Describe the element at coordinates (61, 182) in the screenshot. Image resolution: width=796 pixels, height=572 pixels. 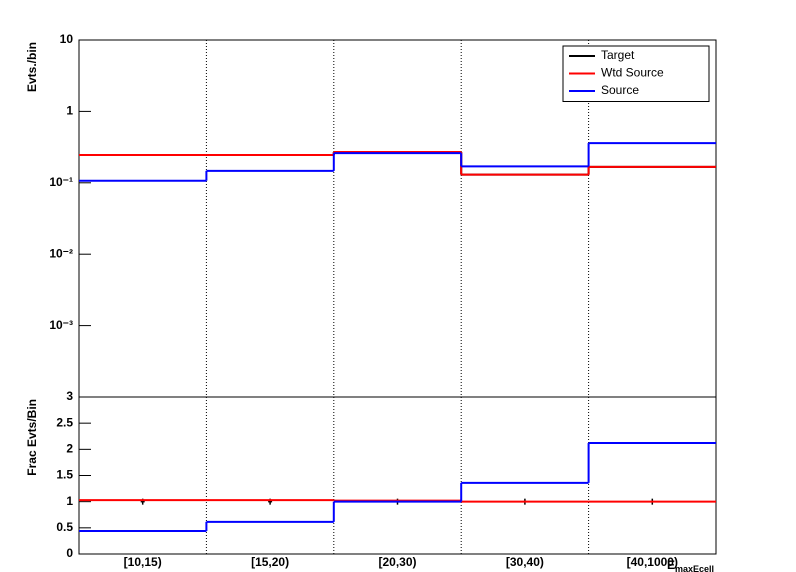
I see `y-tick-label: 10⁻¹` at that location.